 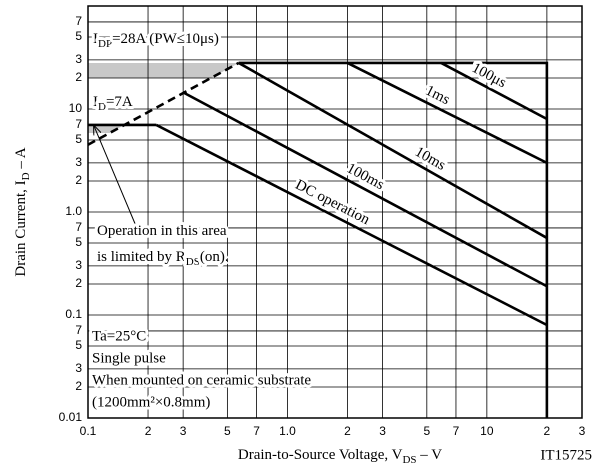 I want to click on condition: Ta=25°C, so click(x=119, y=336).